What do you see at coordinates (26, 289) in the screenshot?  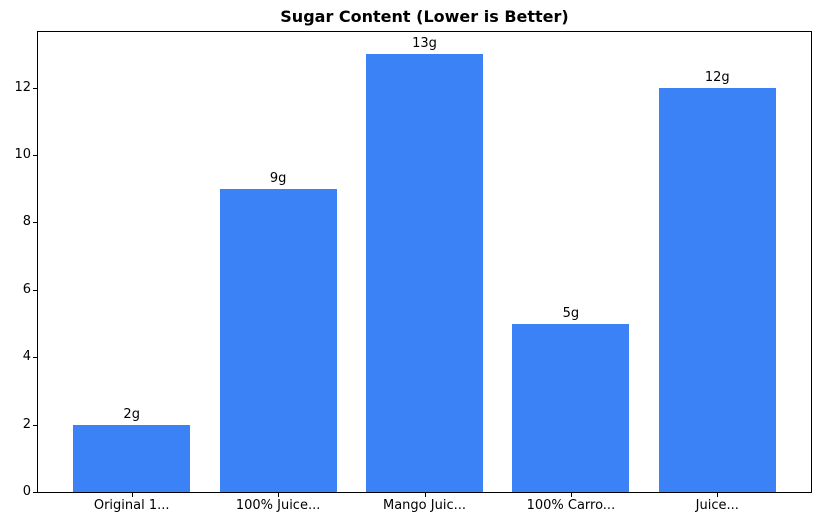 I see `y-tick-label: 6` at bounding box center [26, 289].